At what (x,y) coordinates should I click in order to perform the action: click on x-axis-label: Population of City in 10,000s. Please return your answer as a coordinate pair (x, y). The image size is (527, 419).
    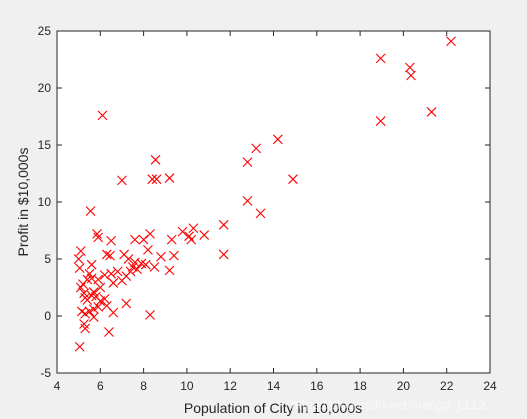
    Looking at the image, I should click on (273, 408).